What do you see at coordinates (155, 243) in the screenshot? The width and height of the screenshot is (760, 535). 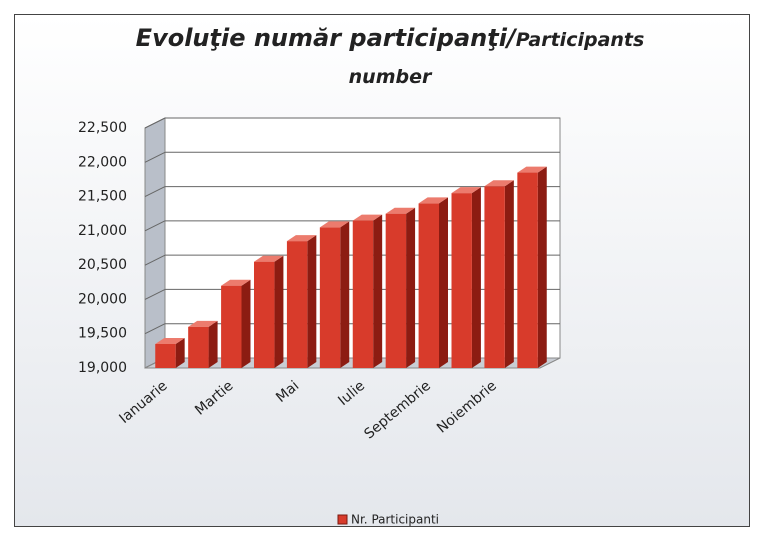 I see `side-wall` at bounding box center [155, 243].